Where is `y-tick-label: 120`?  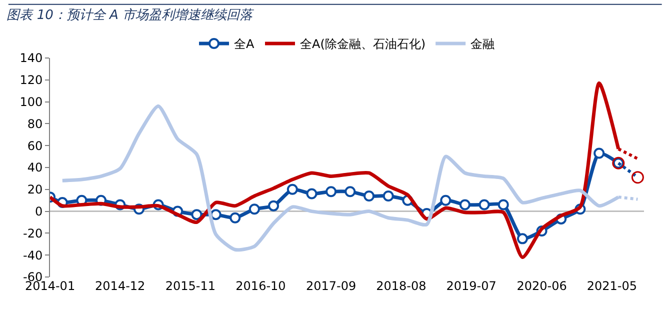 y-tick-label: 120 is located at coordinates (31, 80).